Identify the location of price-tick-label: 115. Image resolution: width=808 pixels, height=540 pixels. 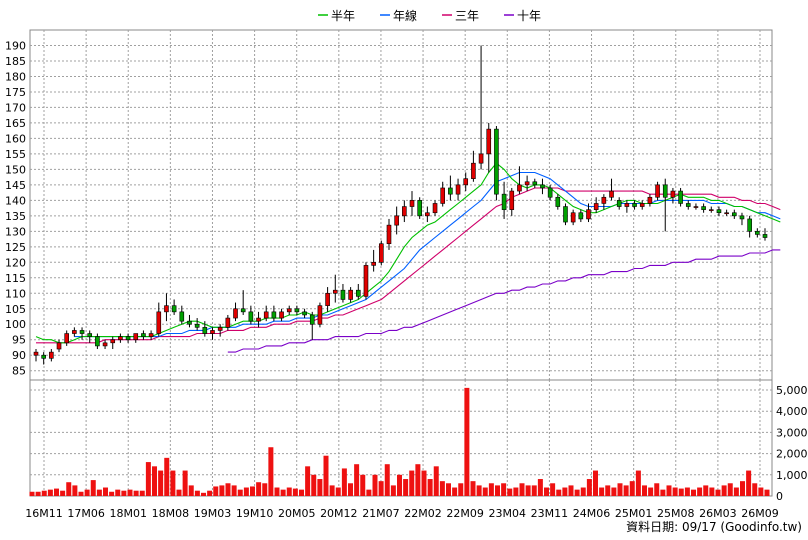
(15, 278).